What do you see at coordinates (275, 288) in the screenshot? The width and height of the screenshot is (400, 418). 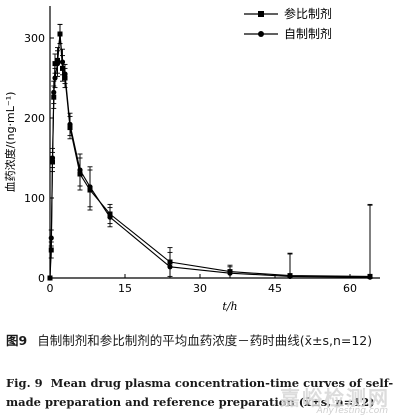 I see `x-tick-label: 45` at bounding box center [275, 288].